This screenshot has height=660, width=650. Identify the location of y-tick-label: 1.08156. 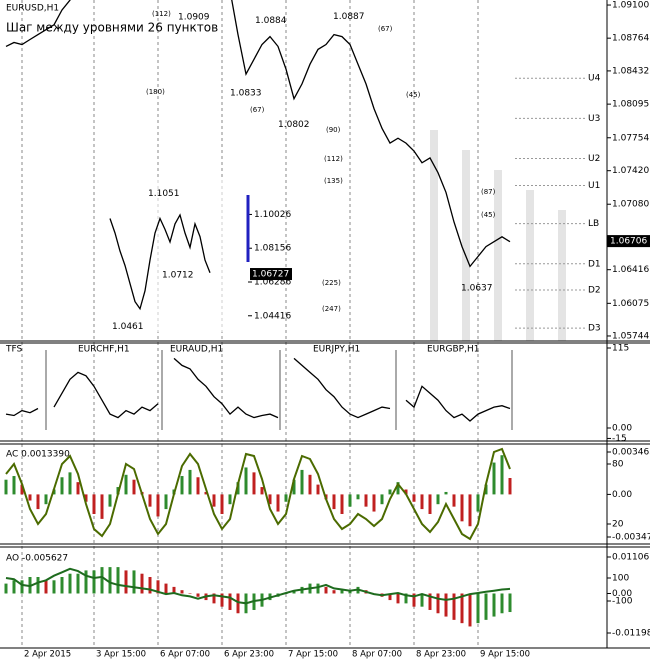
(272, 249).